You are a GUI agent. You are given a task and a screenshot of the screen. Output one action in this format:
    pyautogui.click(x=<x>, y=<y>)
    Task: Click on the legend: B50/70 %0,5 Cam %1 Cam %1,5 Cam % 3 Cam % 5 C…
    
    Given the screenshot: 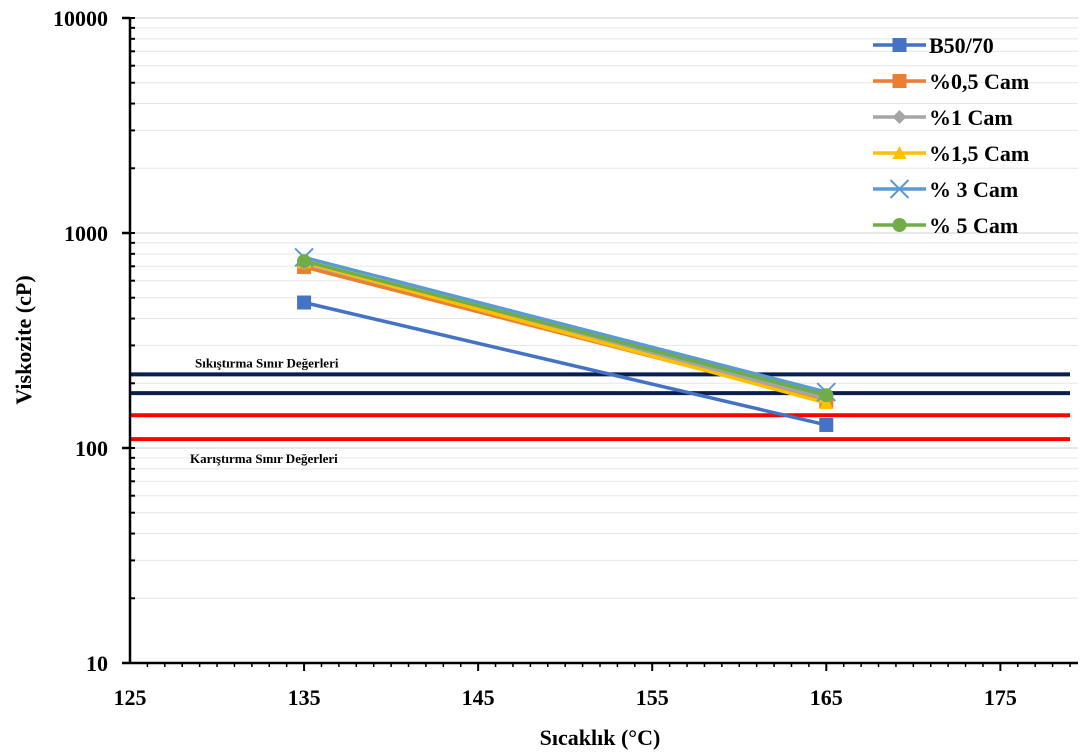 What is the action you would take?
    pyautogui.click(x=951, y=135)
    